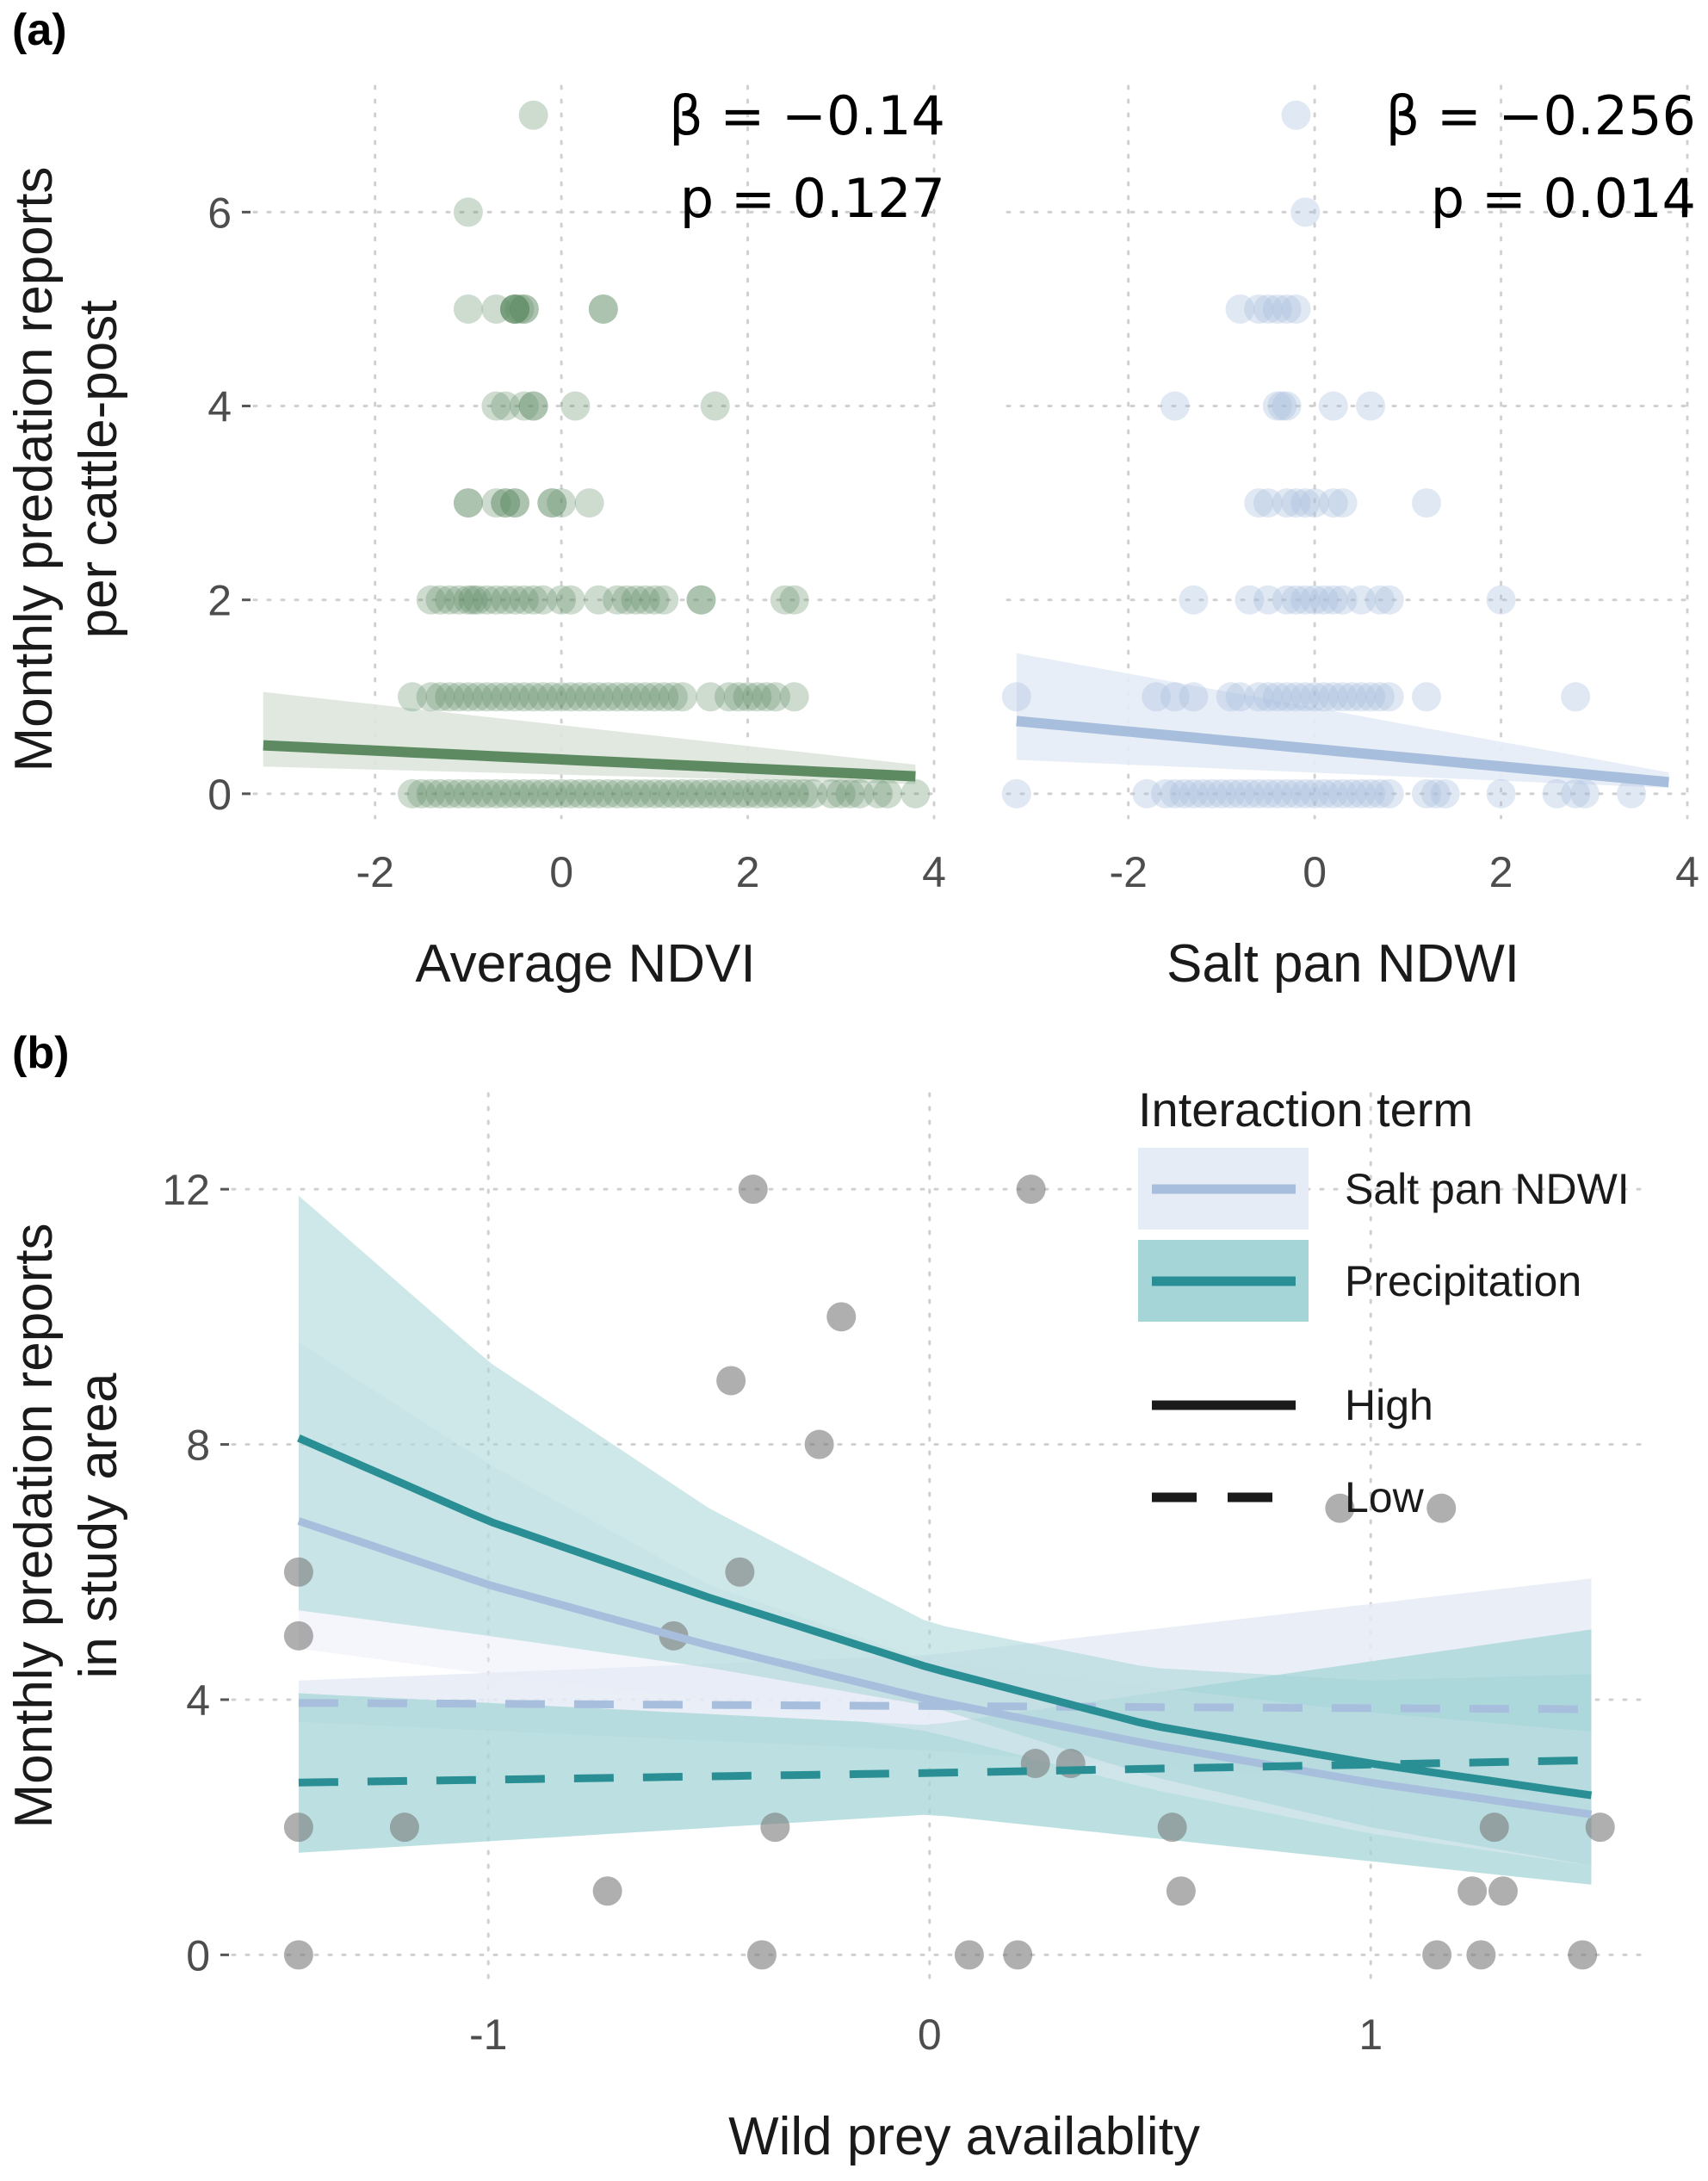 This screenshot has height=2181, width=1708. Describe the element at coordinates (98, 1526) in the screenshot. I see `panel-b-ylabel-line2: in study area` at that location.